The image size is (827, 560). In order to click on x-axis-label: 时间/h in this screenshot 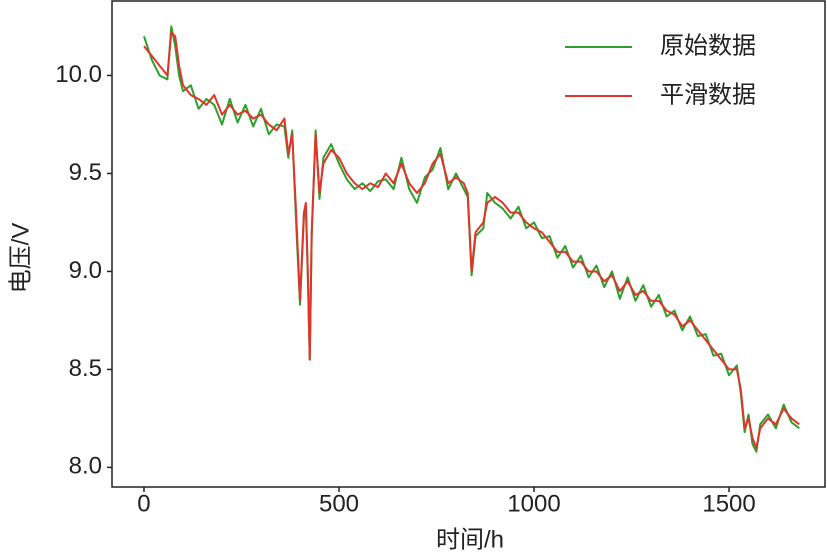, I will do `click(470, 539)`.